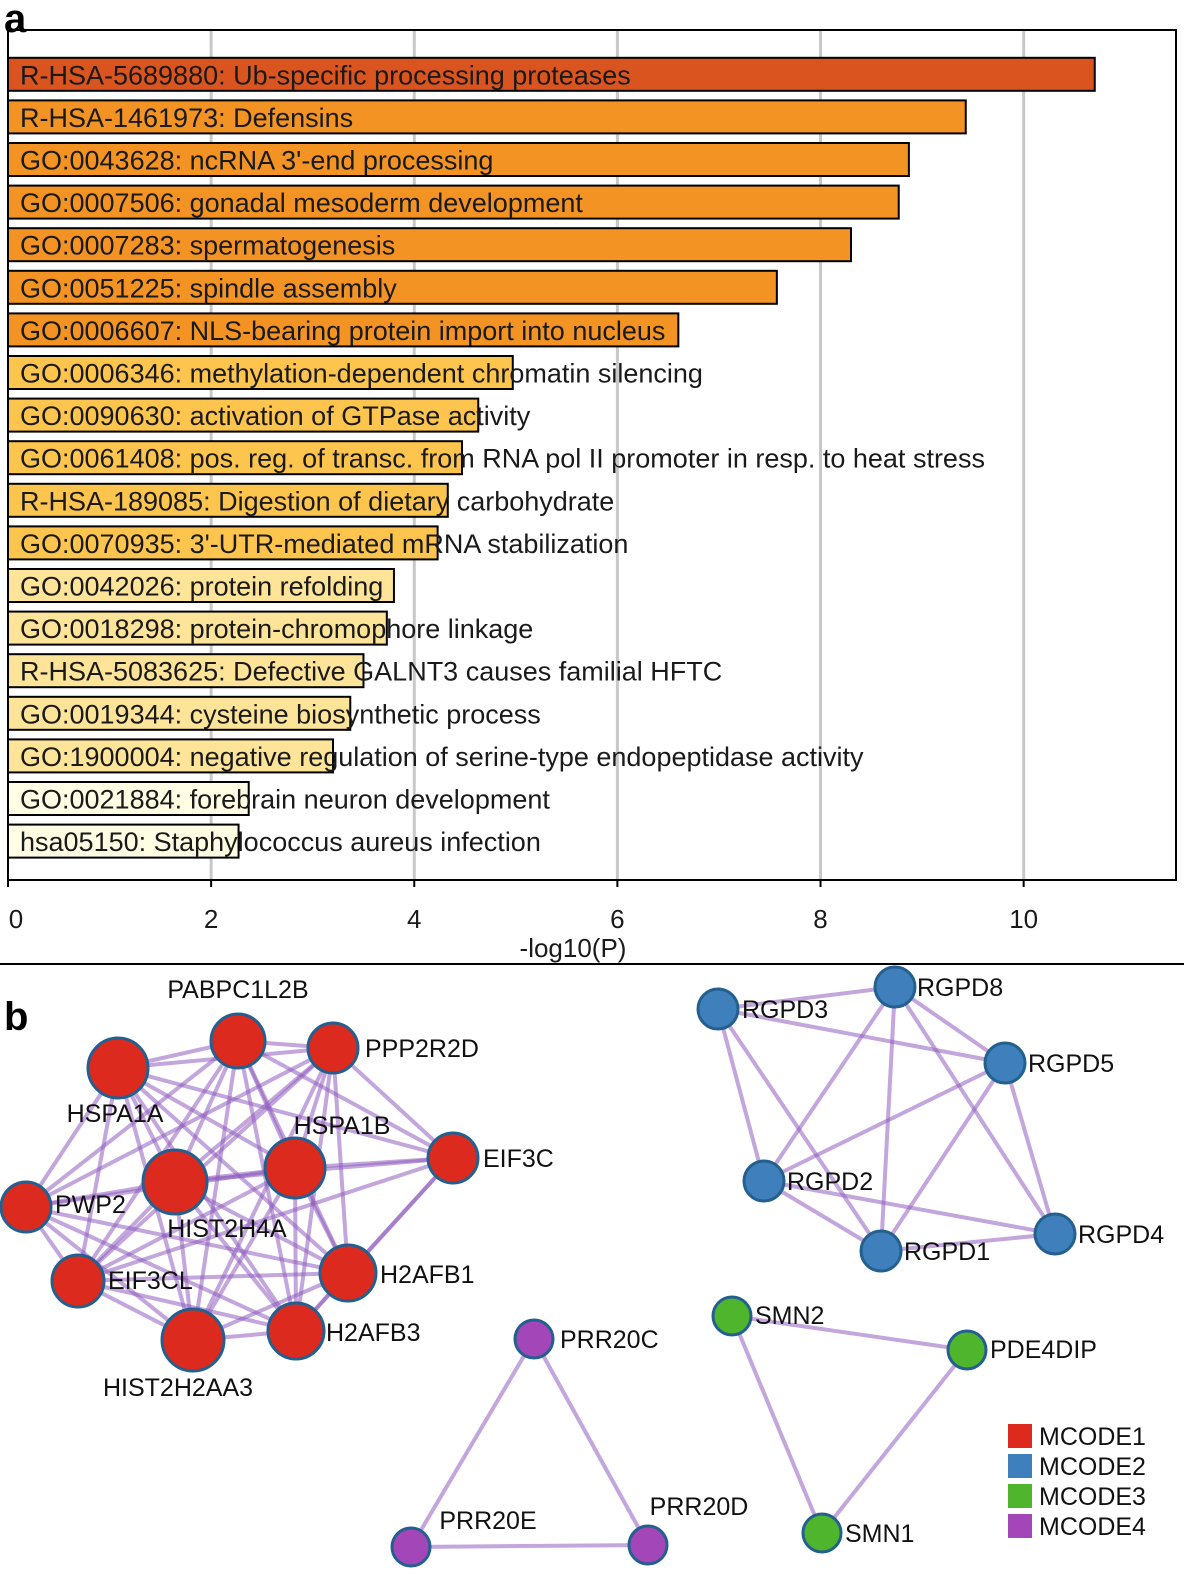  What do you see at coordinates (150, 1281) in the screenshot?
I see `node-label: EIF3CL` at bounding box center [150, 1281].